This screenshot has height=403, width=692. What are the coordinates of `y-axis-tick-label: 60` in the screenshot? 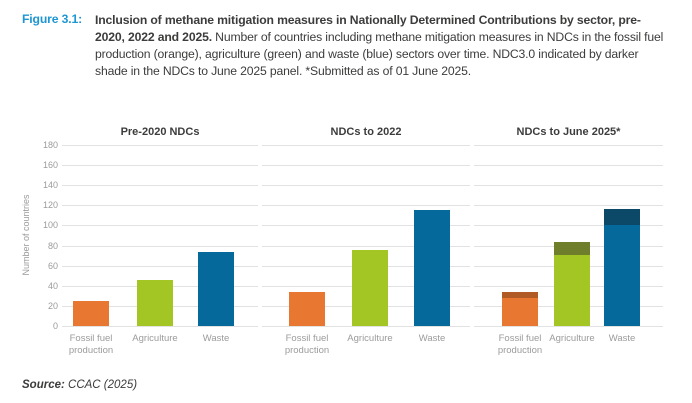 It's located at (52, 265).